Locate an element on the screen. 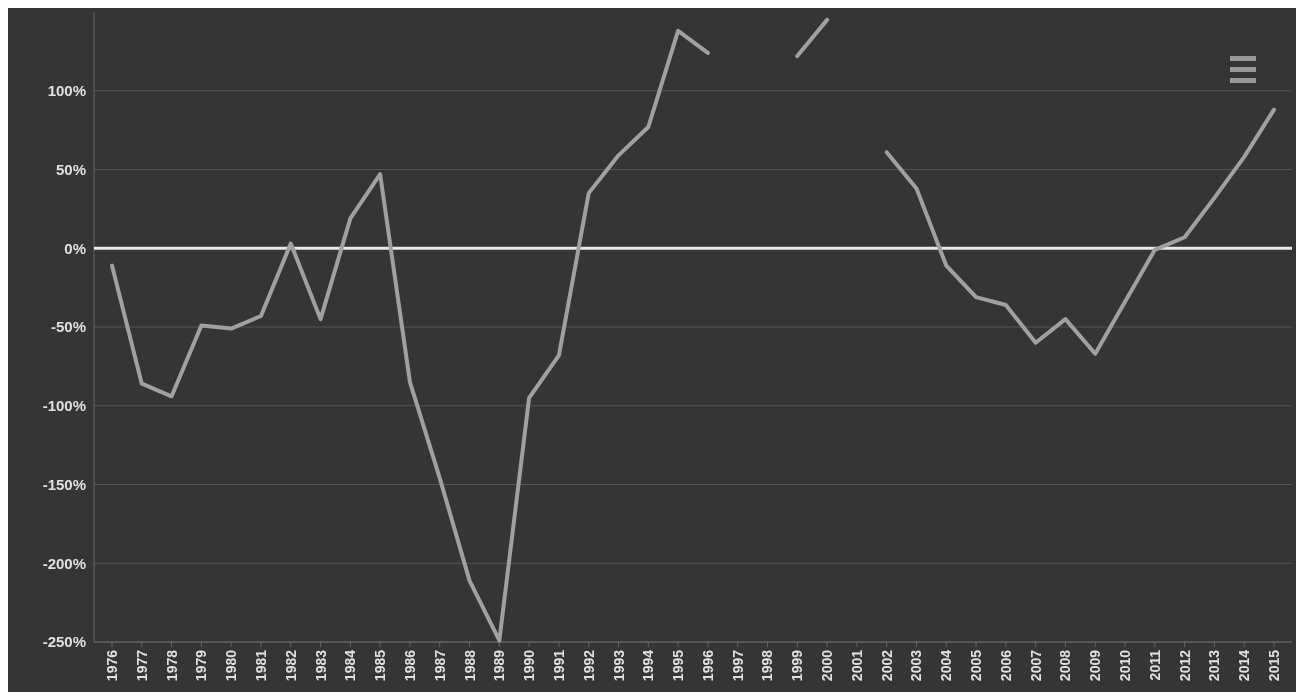 The width and height of the screenshot is (1304, 700). x-tick-label: 1979 is located at coordinates (201, 665).